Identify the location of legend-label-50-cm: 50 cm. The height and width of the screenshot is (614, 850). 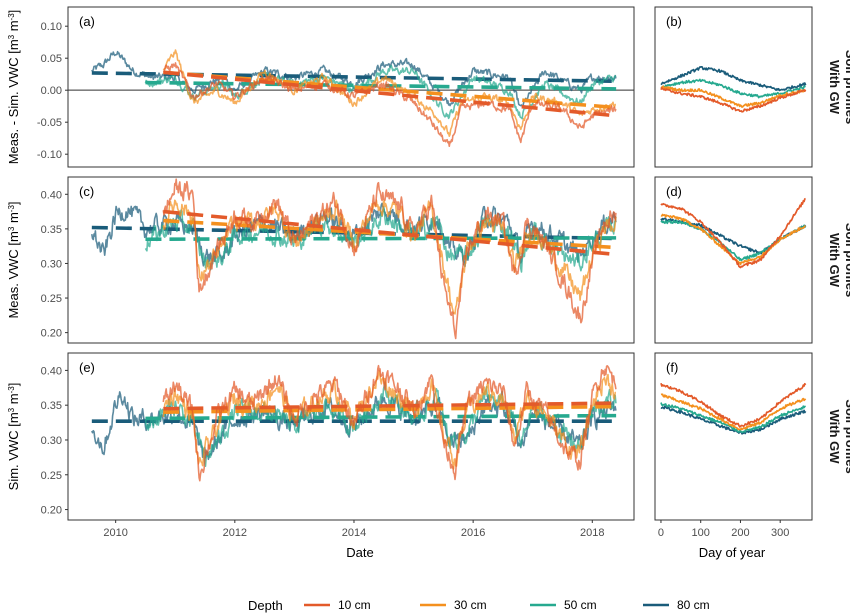
(580, 605).